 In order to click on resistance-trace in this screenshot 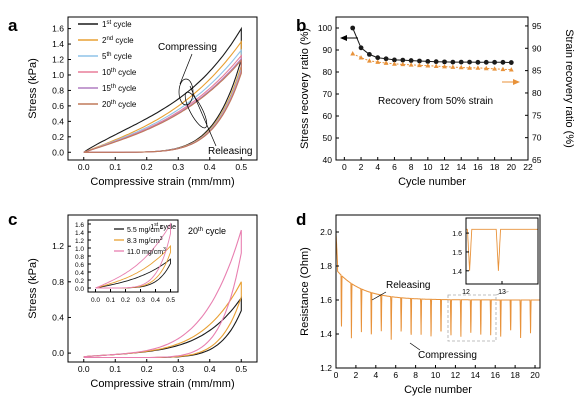, I will do `click(437, 285)`.